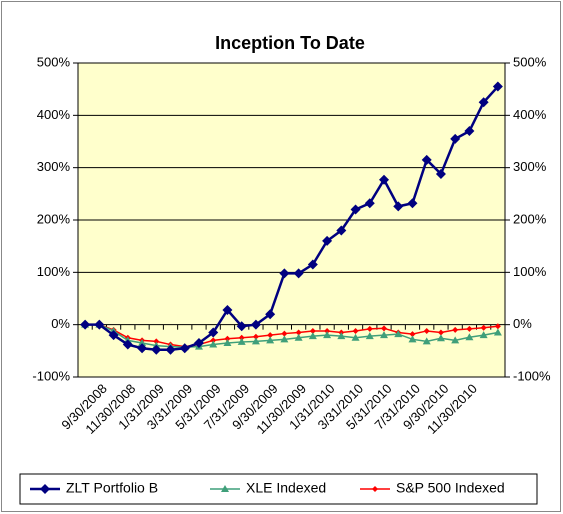 This screenshot has width=563, height=514. What do you see at coordinates (522, 323) in the screenshot?
I see `y2-tick-label: 0%` at bounding box center [522, 323].